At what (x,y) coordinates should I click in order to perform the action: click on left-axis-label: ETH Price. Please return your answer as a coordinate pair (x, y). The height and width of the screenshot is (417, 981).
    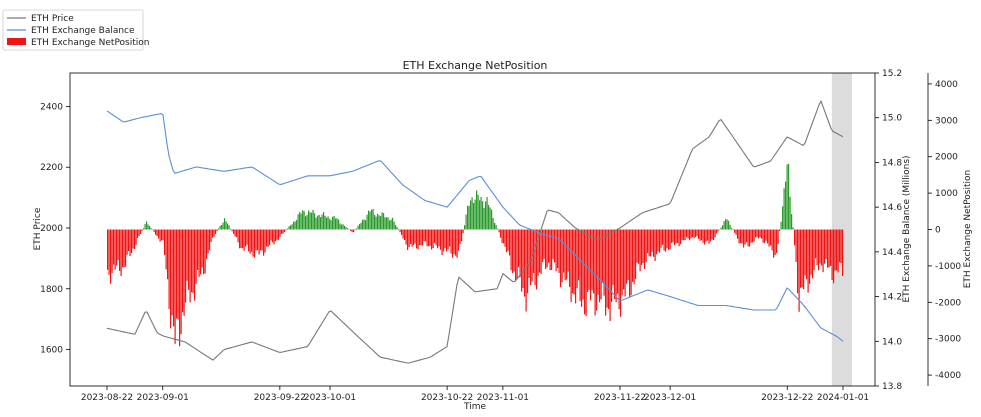
    Looking at the image, I should click on (38, 228).